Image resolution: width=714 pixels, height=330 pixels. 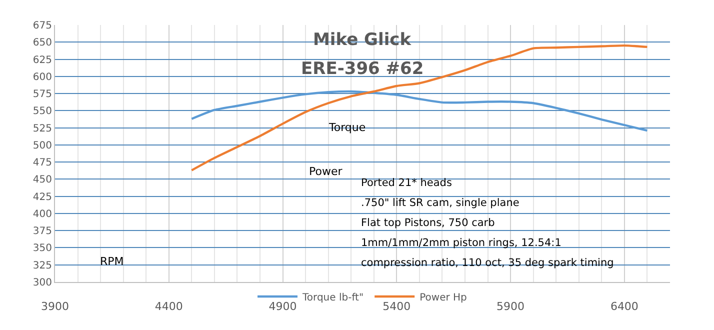 What do you see at coordinates (42, 26) in the screenshot?
I see `y-tick-label: 675` at bounding box center [42, 26].